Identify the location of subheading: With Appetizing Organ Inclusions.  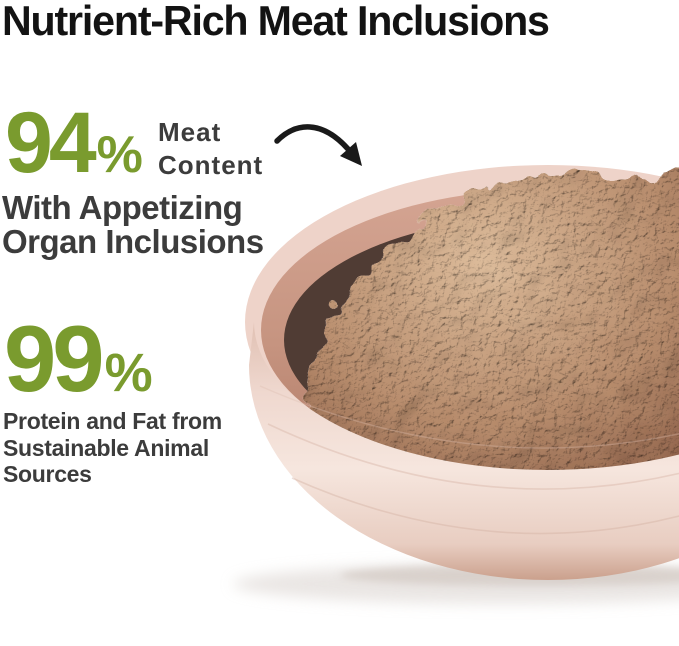
(133, 225).